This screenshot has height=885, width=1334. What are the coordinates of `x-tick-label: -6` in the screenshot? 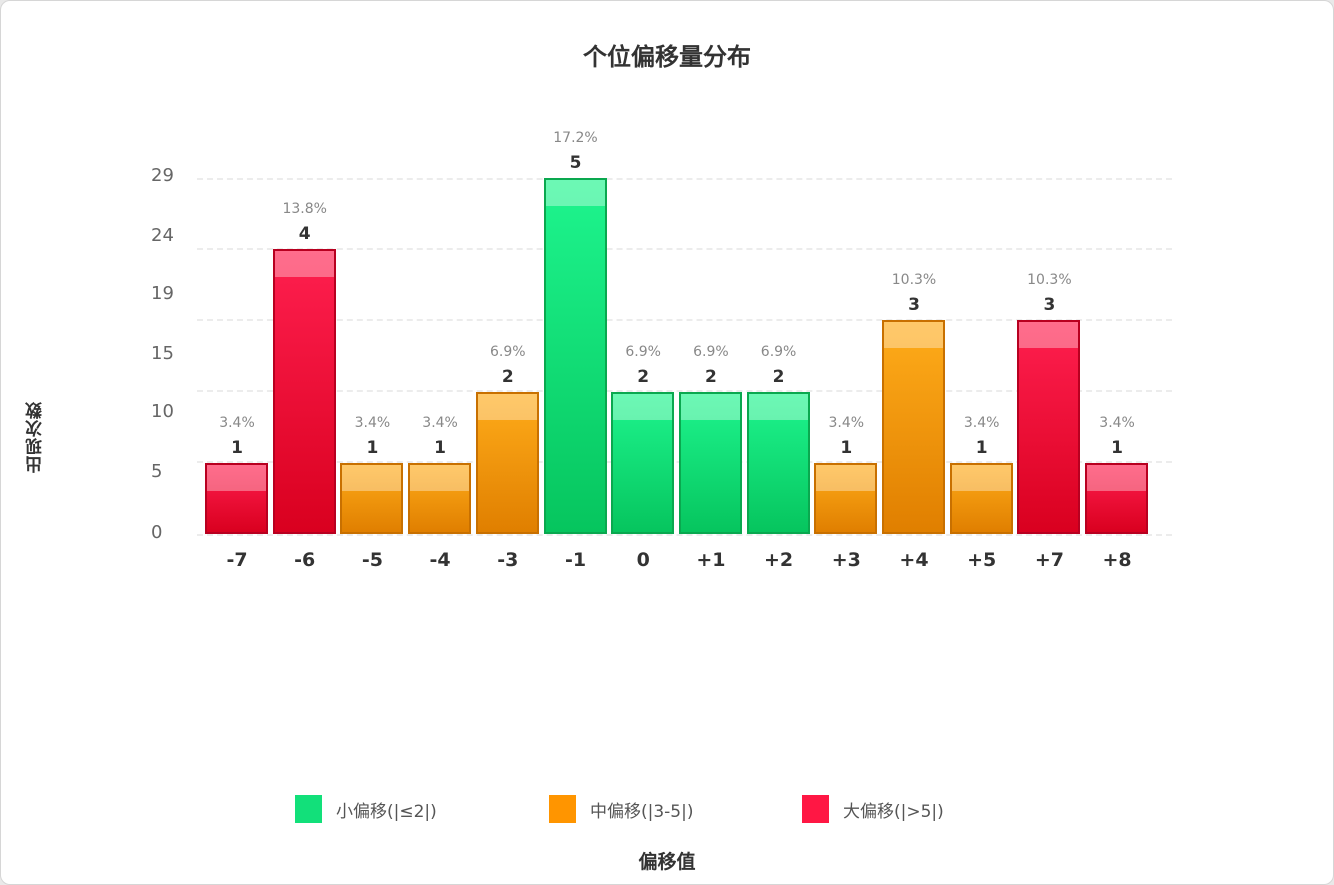 It's located at (305, 560).